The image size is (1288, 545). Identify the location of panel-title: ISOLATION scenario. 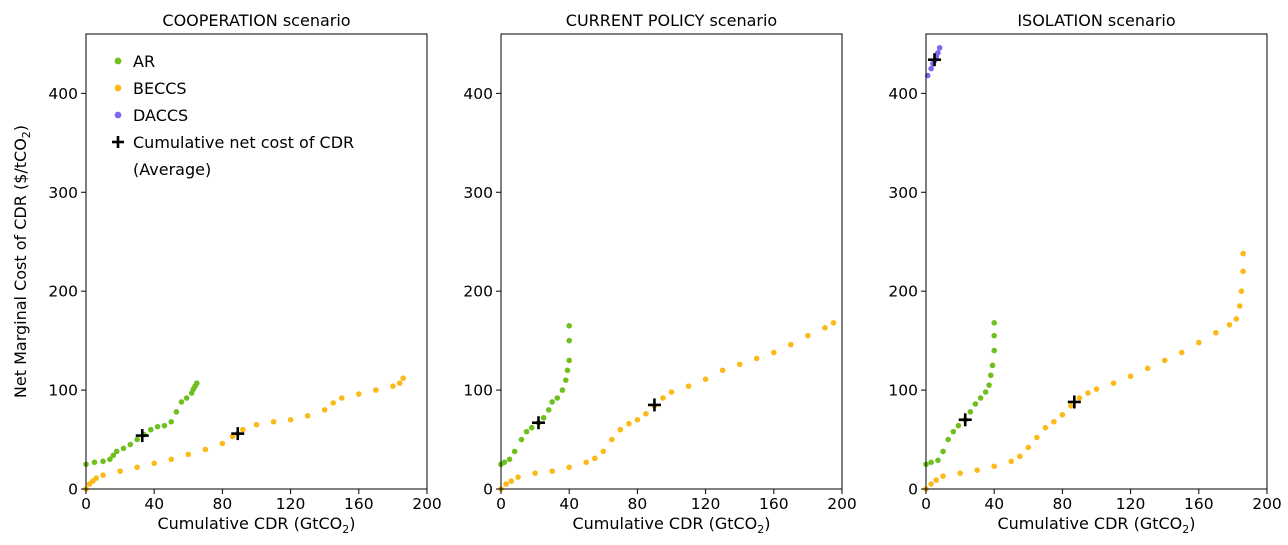
(1096, 20).